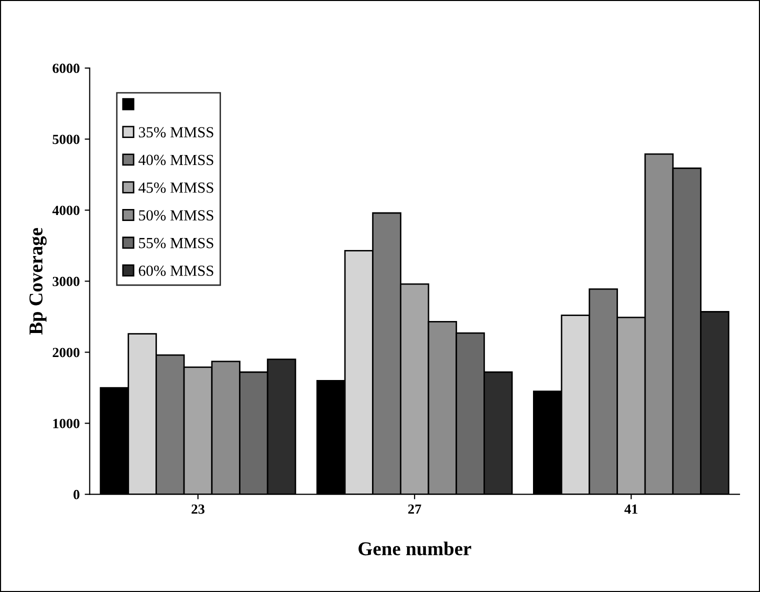  Describe the element at coordinates (176, 271) in the screenshot. I see `legend-label: 60% MMSS` at that location.